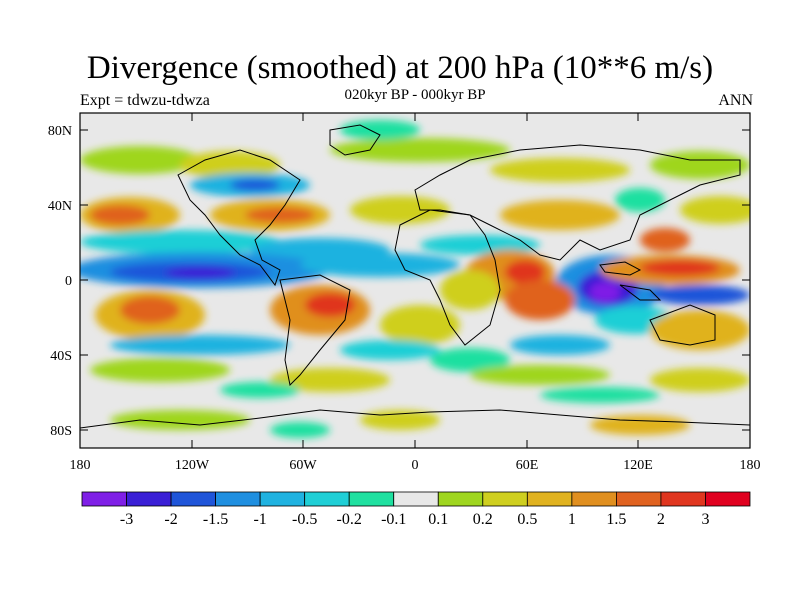 The image size is (800, 600). Describe the element at coordinates (750, 465) in the screenshot. I see `lon-label-180e: 180` at that location.